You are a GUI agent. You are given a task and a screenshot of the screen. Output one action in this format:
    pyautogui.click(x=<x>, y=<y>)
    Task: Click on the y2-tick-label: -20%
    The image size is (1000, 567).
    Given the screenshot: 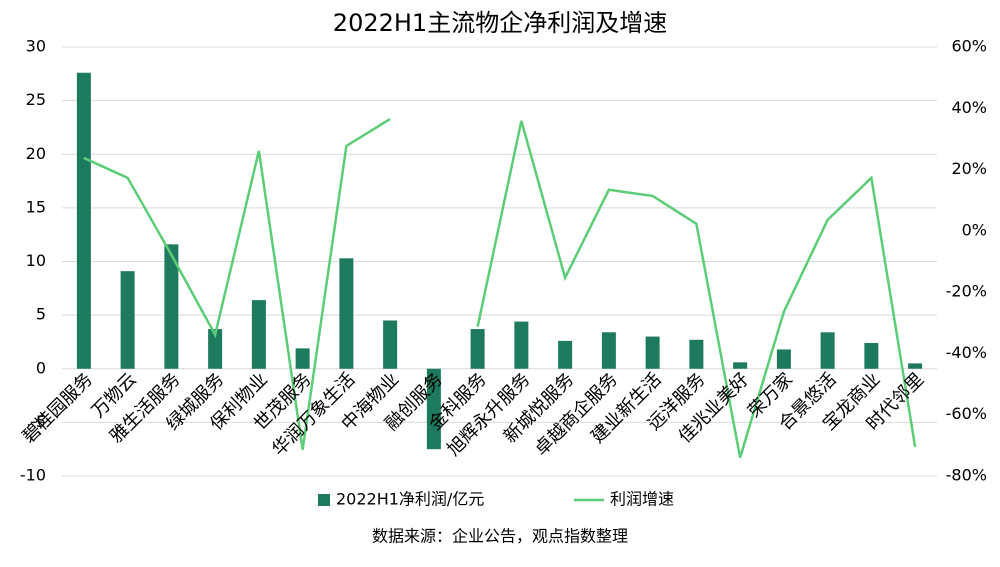 What is the action you would take?
    pyautogui.click(x=966, y=291)
    